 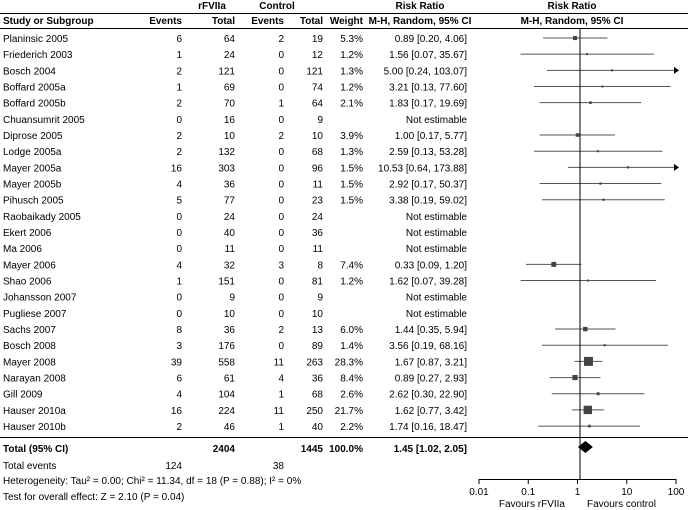 What do you see at coordinates (334, 201) in the screenshot?
I see `table-row: Pihusch 2005 5 77 0 23 1.5% 3.38 [0.19, 59.02]` at bounding box center [334, 201].